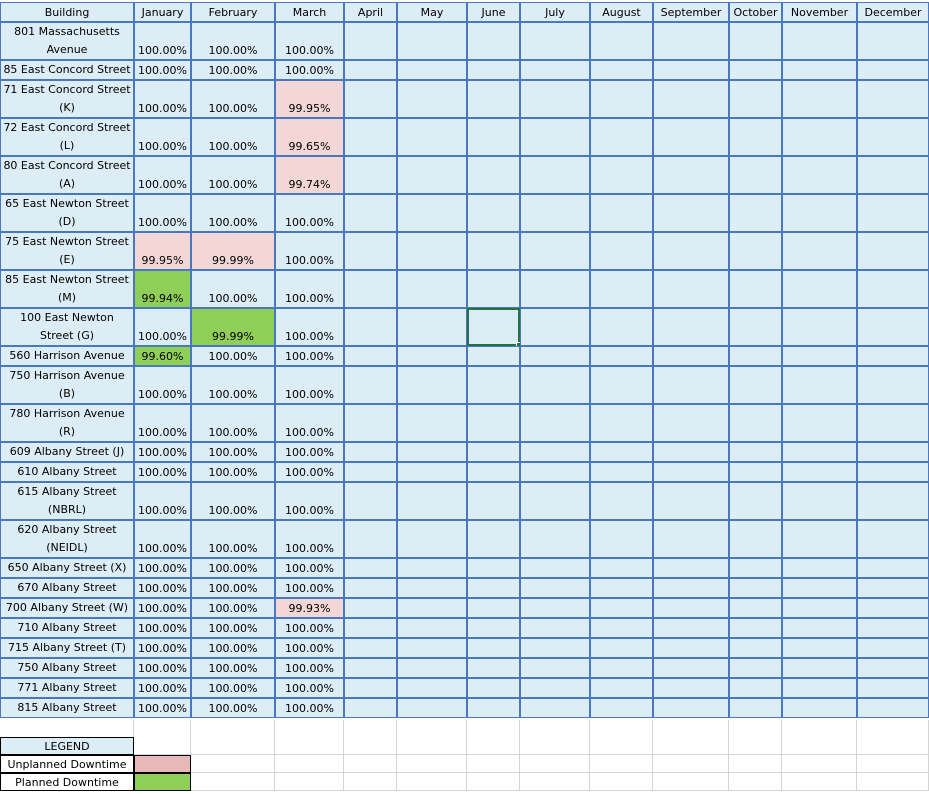 The height and width of the screenshot is (794, 929). I want to click on building-name-cell: 710 Albany Street, so click(67, 628).